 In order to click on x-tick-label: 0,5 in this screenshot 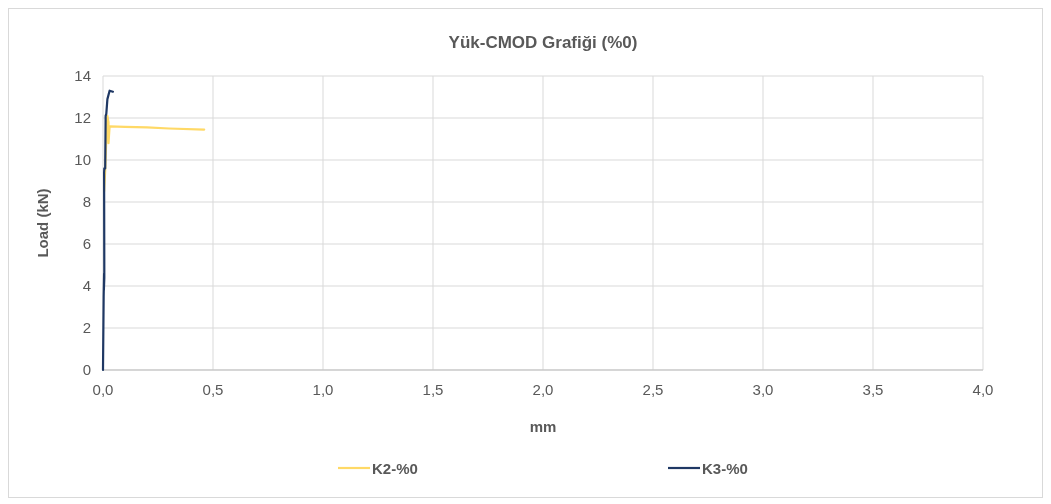, I will do `click(213, 389)`.